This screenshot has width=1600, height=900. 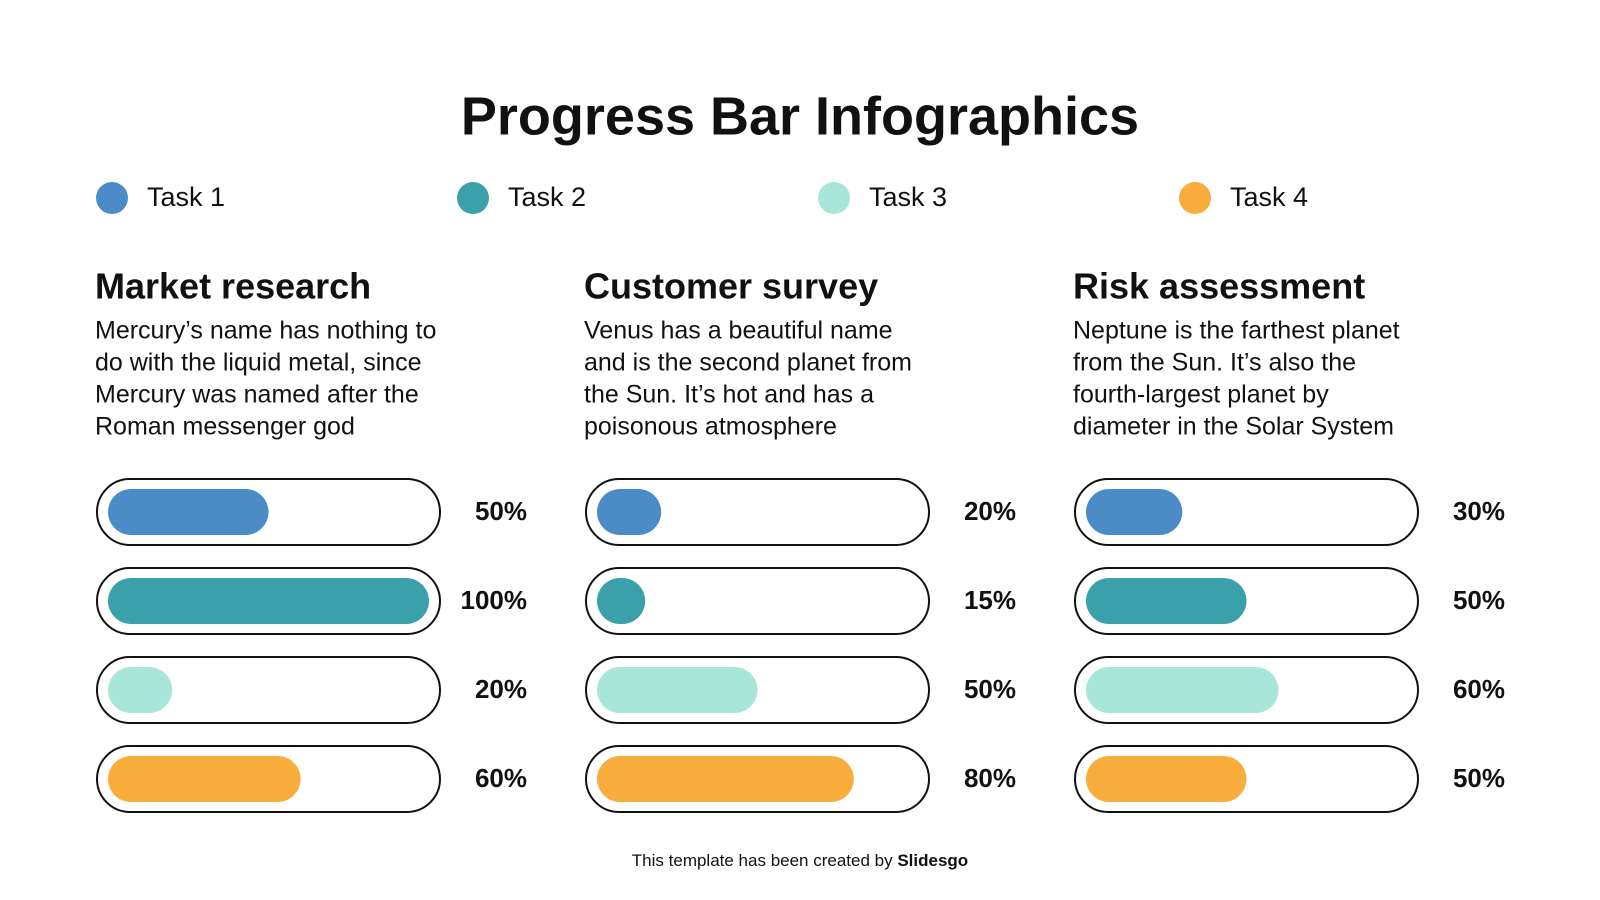 What do you see at coordinates (932, 860) in the screenshot?
I see `footer-brand: Slidesgo` at bounding box center [932, 860].